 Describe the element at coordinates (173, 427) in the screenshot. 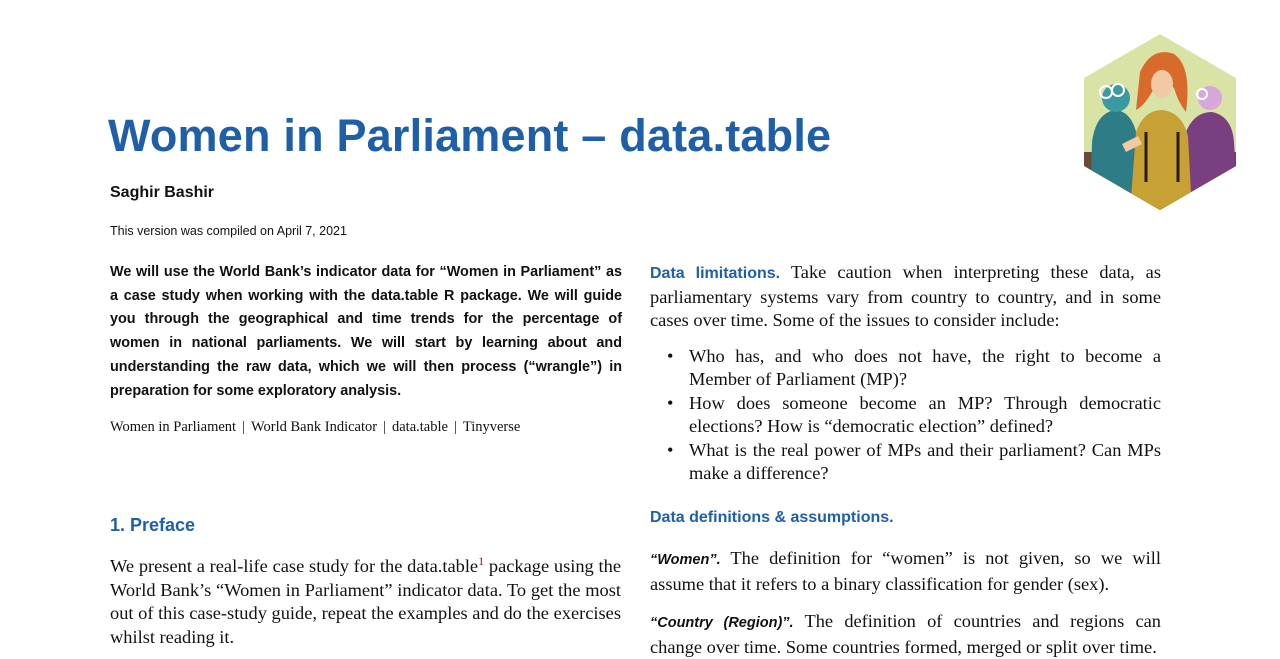

I see `keyword: Women in Parliament` at that location.